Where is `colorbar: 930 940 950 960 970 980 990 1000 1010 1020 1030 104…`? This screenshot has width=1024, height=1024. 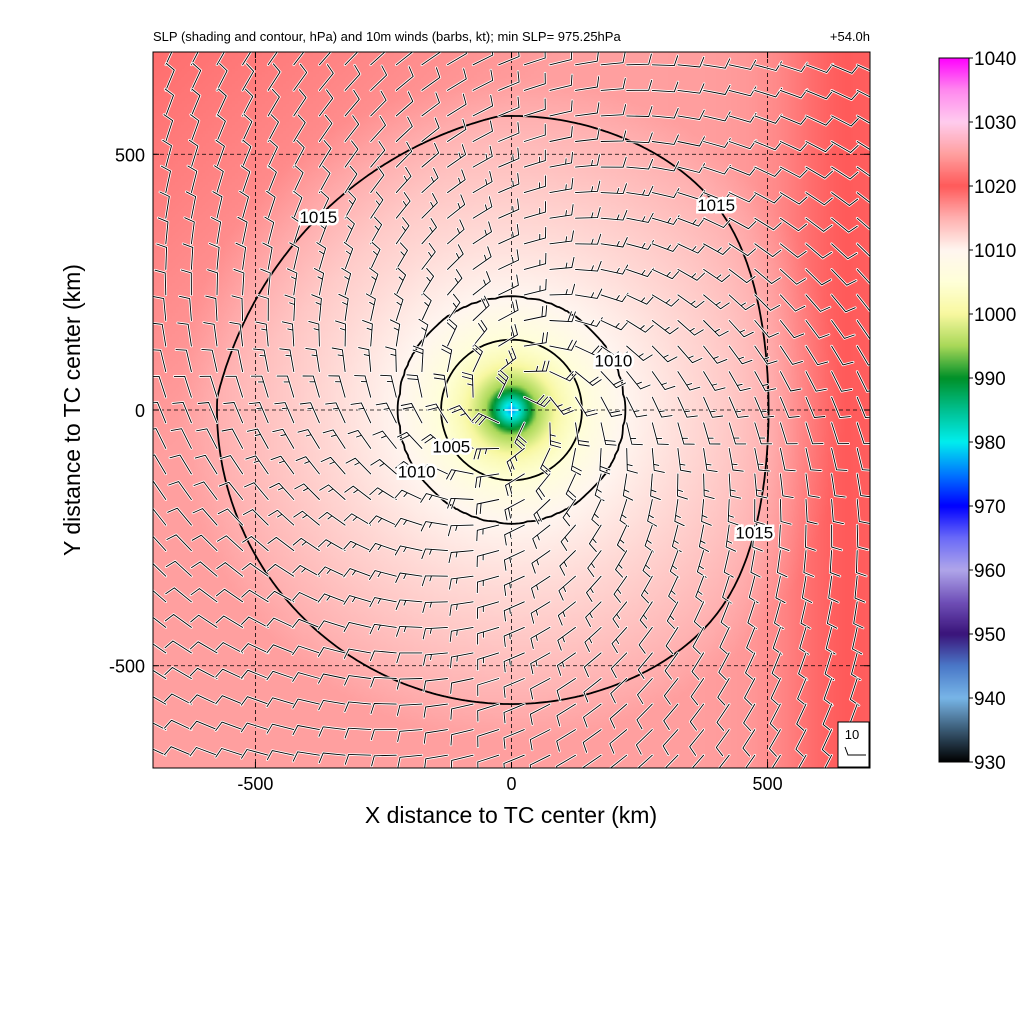
colorbar: 930 940 950 960 970 980 990 1000 1010 1020 1030 104… is located at coordinates (977, 411).